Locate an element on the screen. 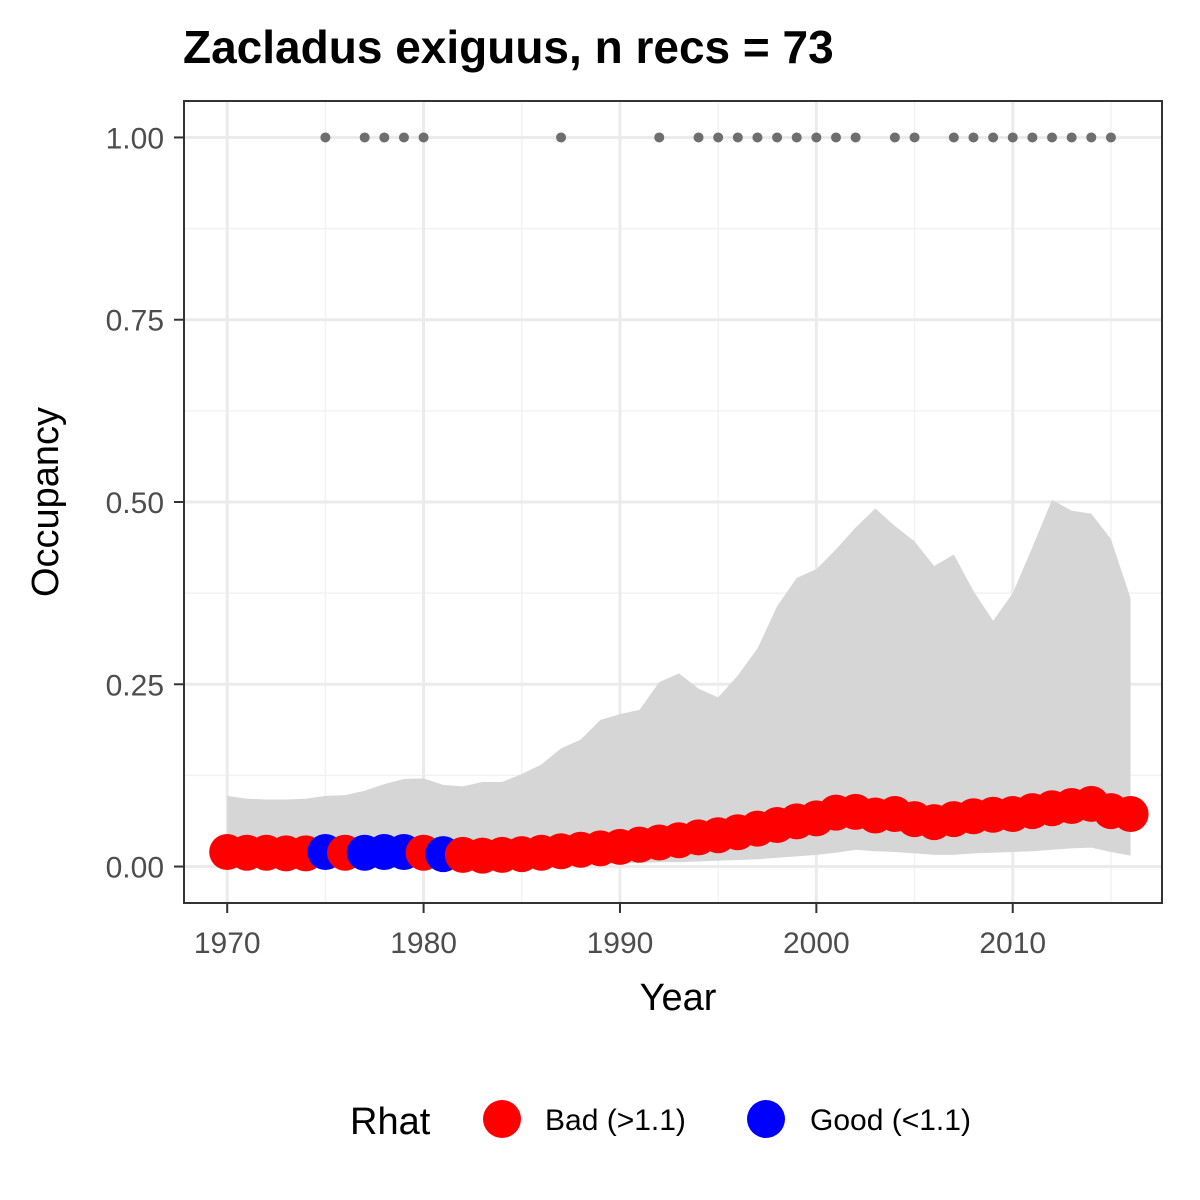  occupancy-points-layer is located at coordinates (679, 829).